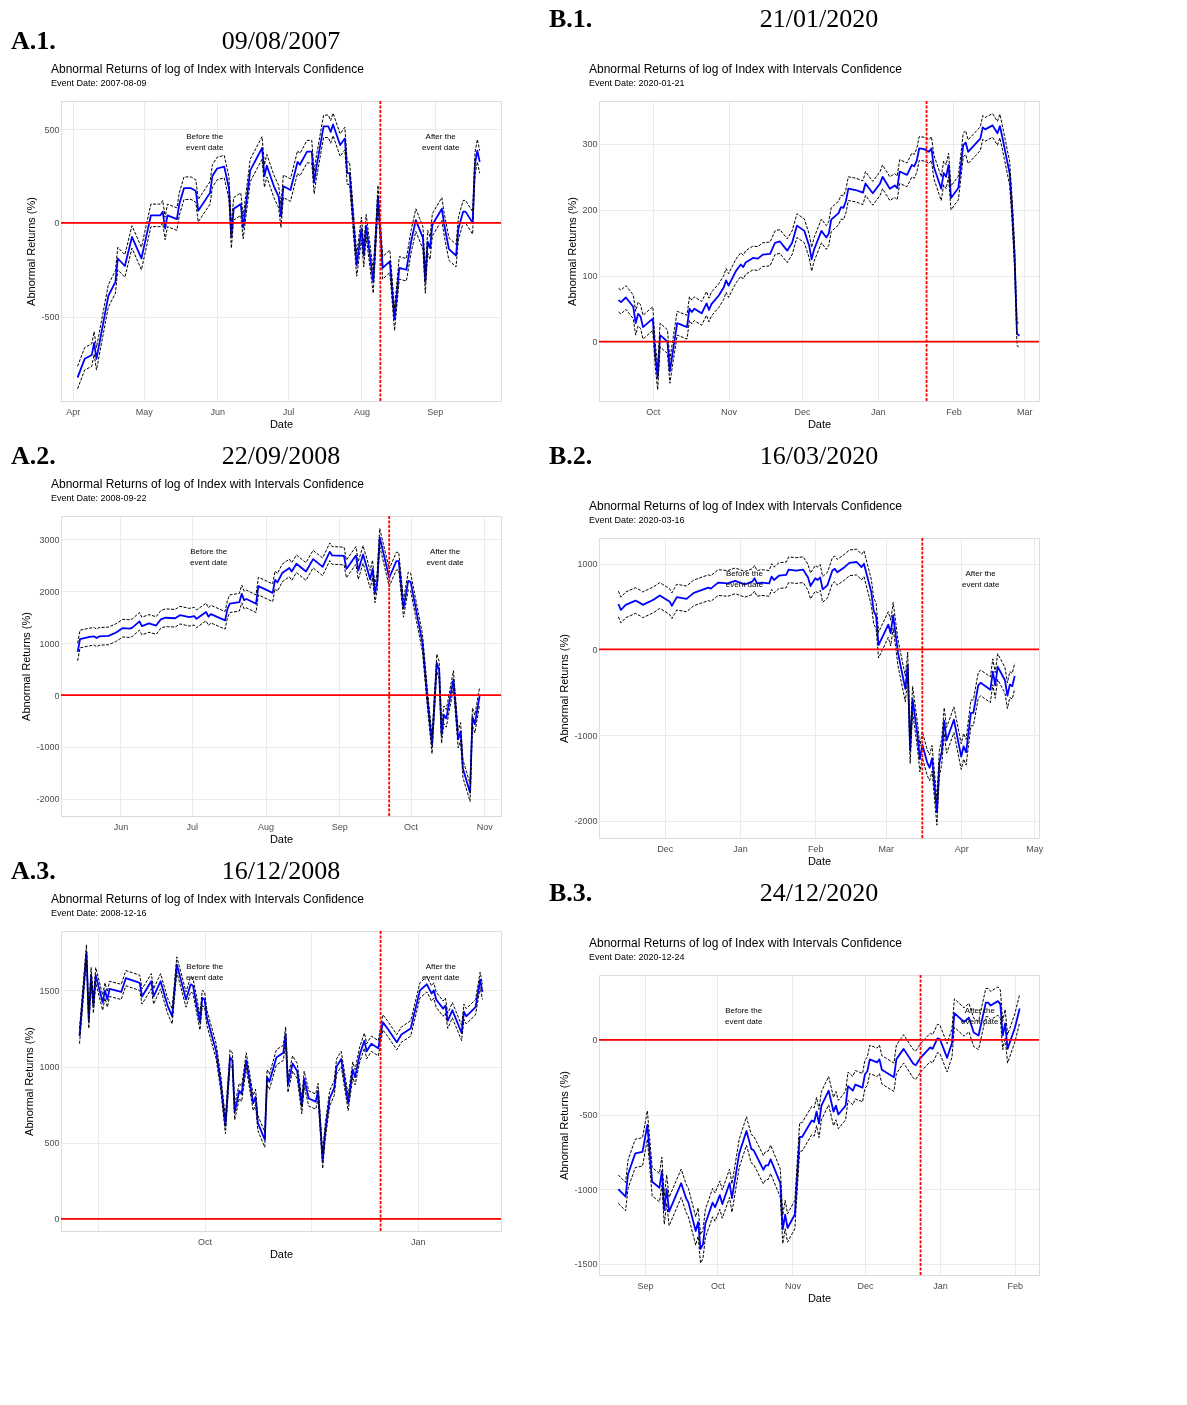 Image resolution: width=1187 pixels, height=1405 pixels. What do you see at coordinates (281, 40) in the screenshot?
I see `chart-title: 09/08/2007` at bounding box center [281, 40].